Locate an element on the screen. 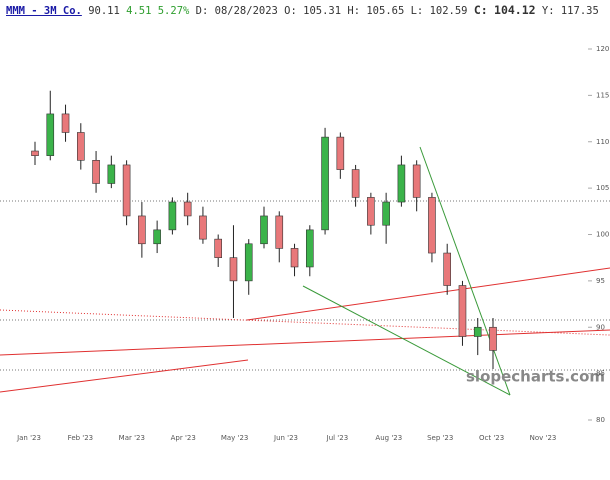 The width and height of the screenshot is (610, 480). x-tick-label: Jun '23 is located at coordinates (285, 438).